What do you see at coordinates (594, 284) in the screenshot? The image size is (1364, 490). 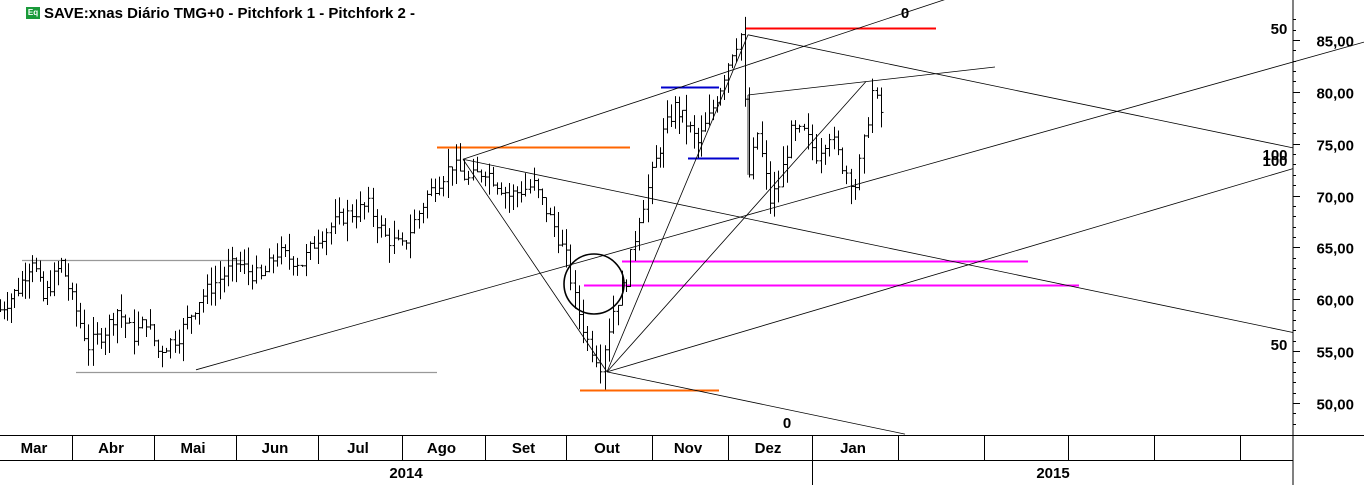 I see `annotation-circle` at bounding box center [594, 284].